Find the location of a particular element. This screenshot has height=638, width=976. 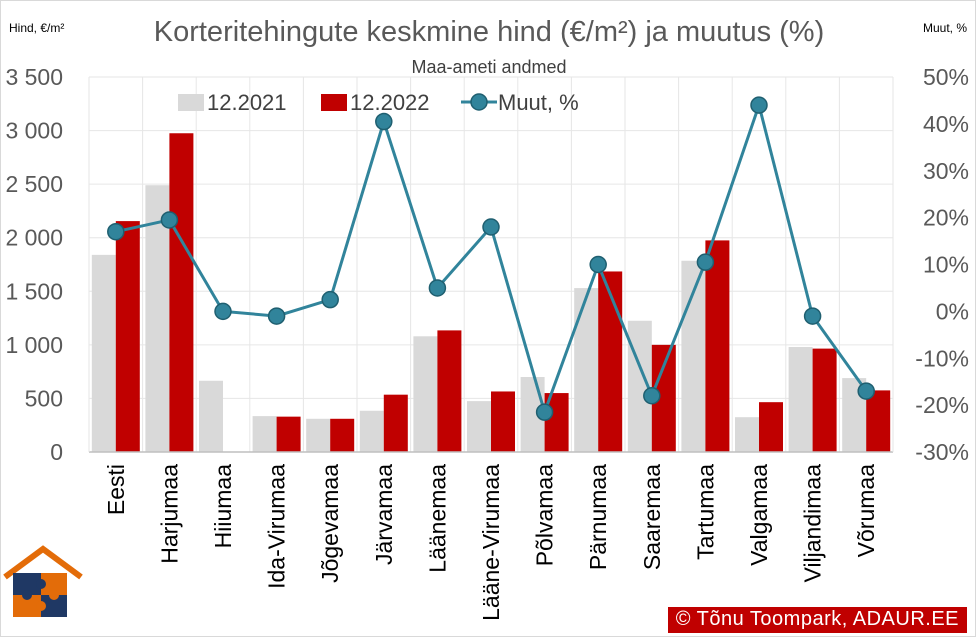

right-tick-label: 40% is located at coordinates (946, 124).